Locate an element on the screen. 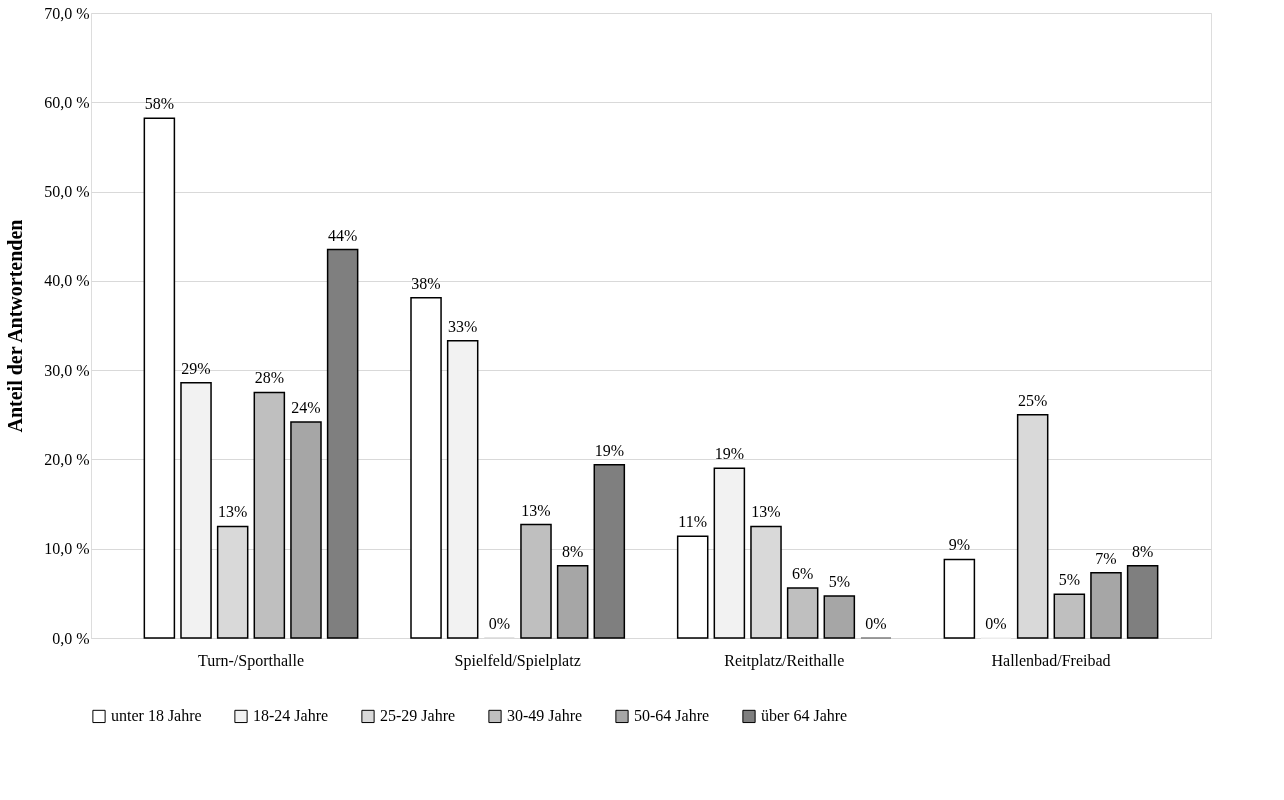 The image size is (1284, 800). x-tick-label: Turn-/Sporthalle is located at coordinates (251, 660).